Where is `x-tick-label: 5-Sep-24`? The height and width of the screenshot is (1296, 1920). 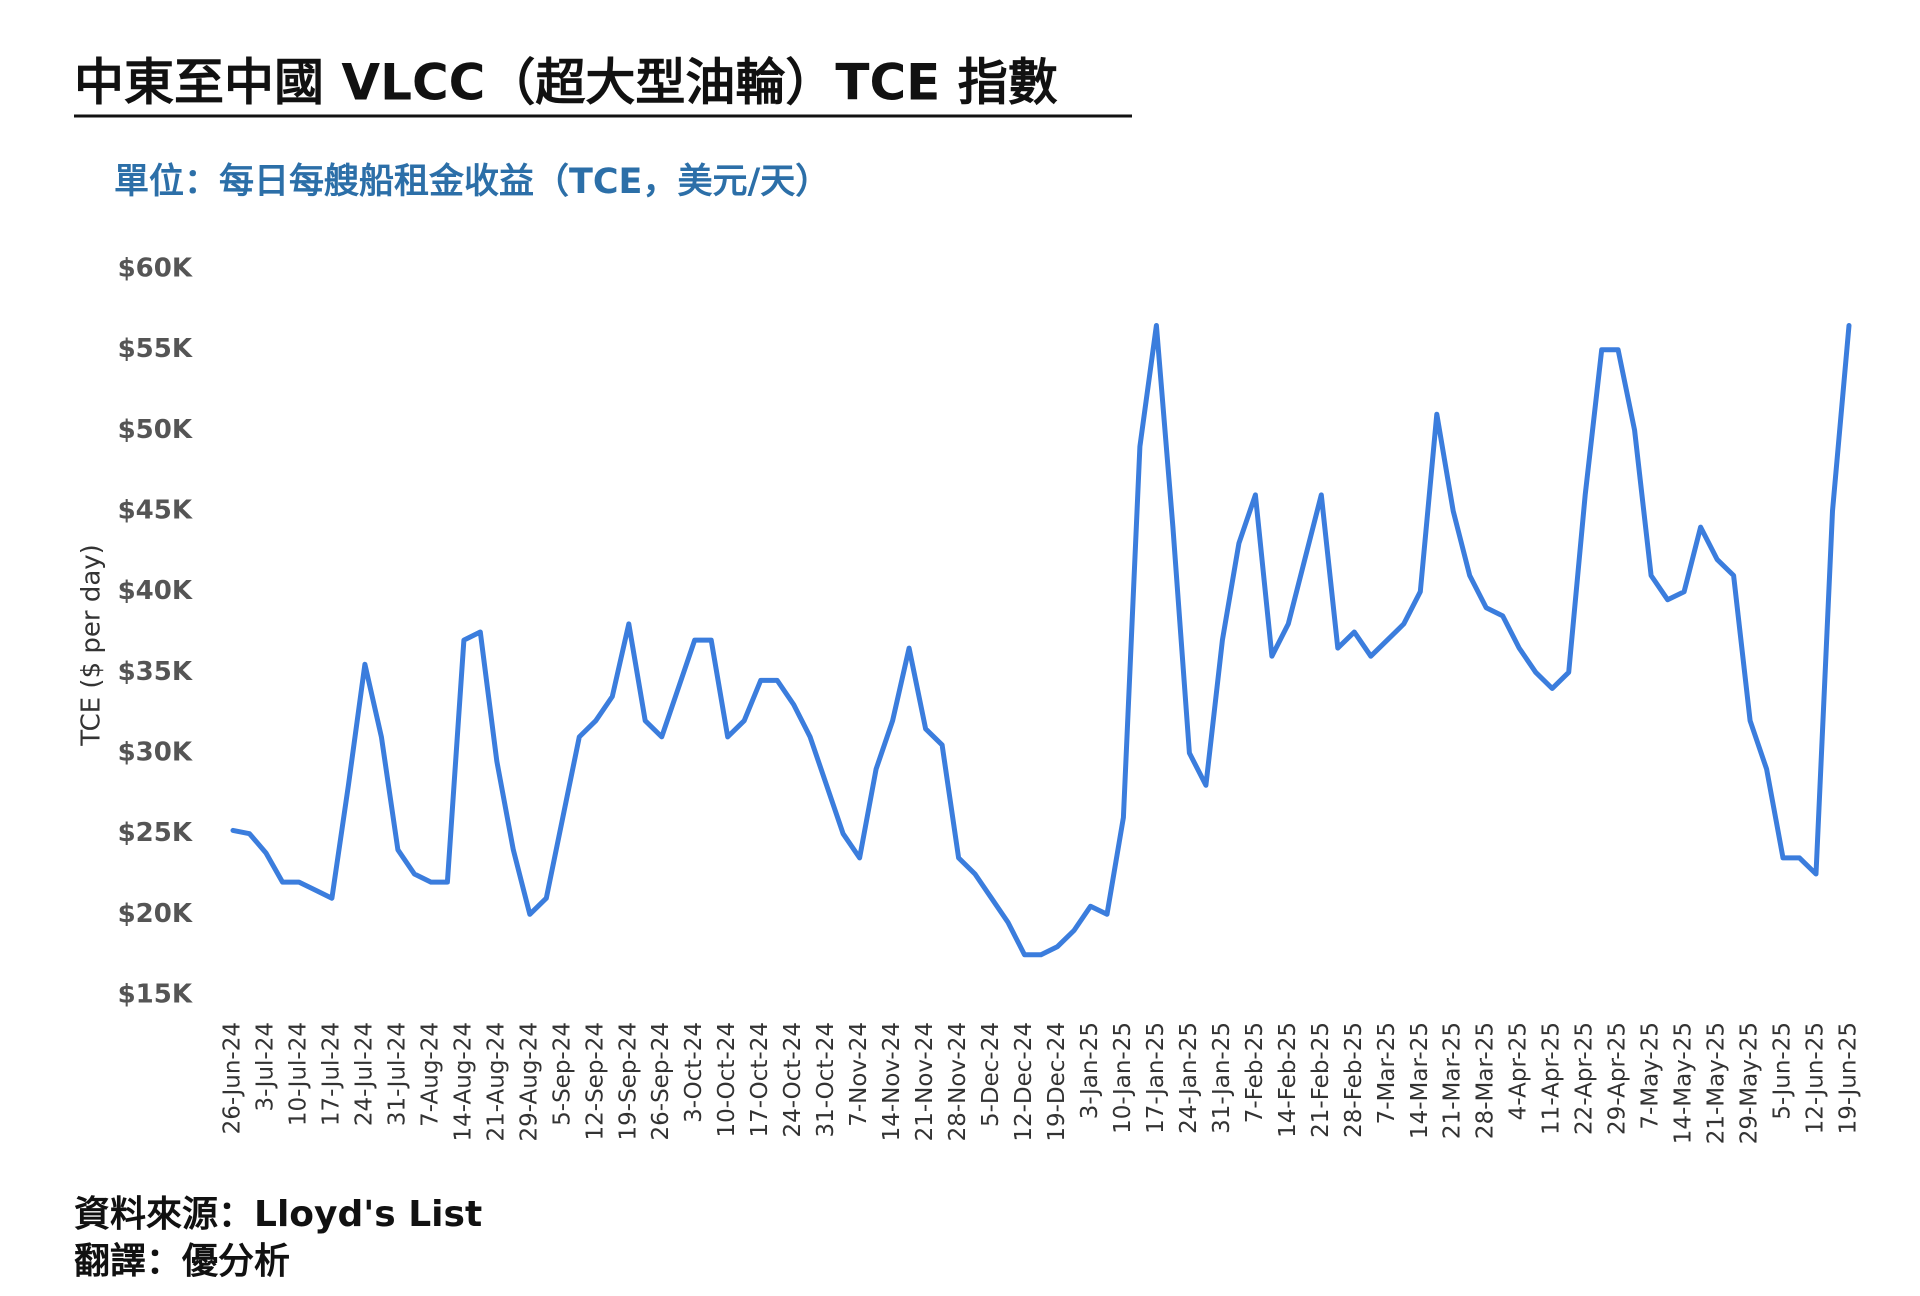
x-tick-label: 5-Sep-24 is located at coordinates (562, 1074).